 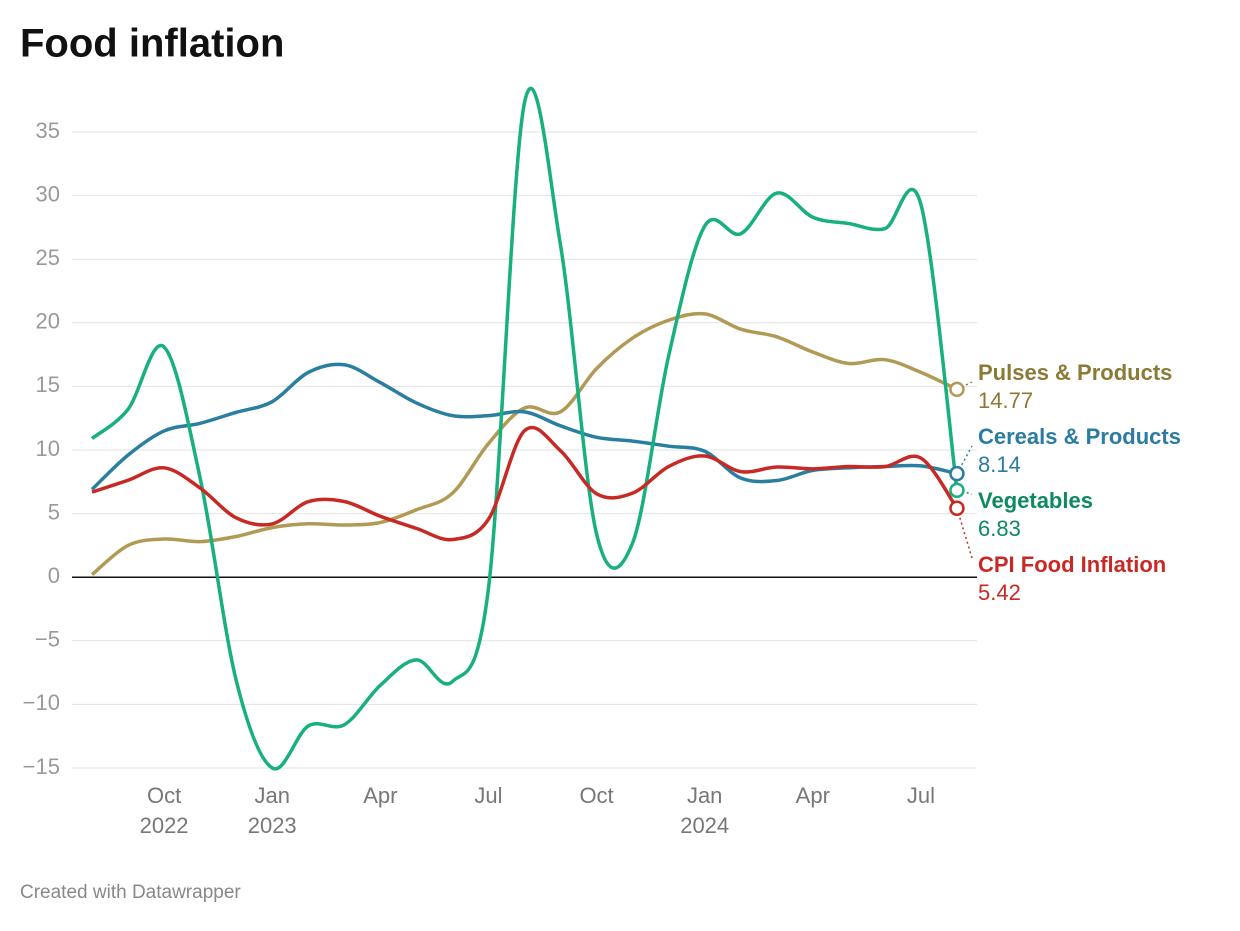 What do you see at coordinates (1005, 400) in the screenshot?
I see `series-value-label: 14.77` at bounding box center [1005, 400].